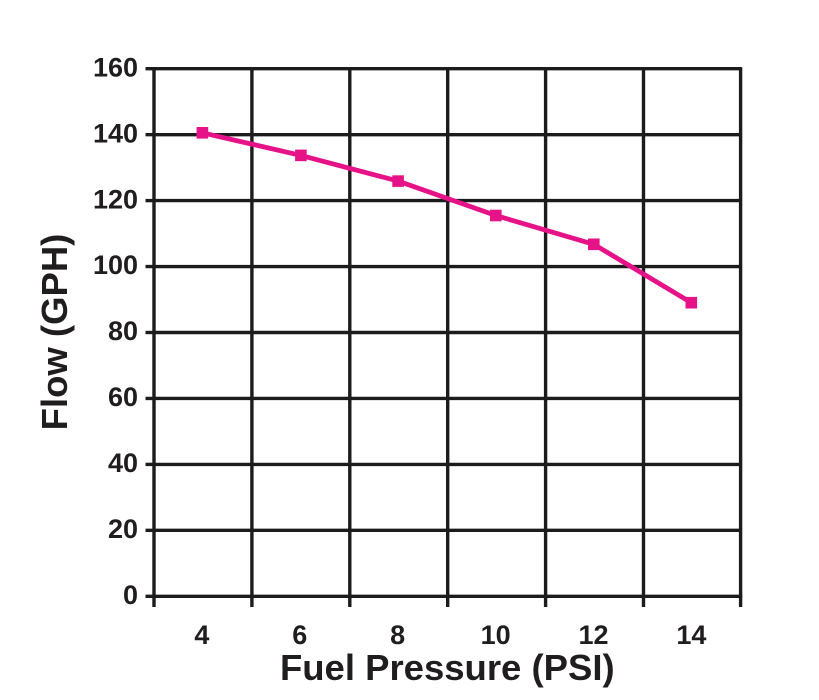 The image size is (819, 700). What do you see at coordinates (115, 67) in the screenshot?
I see `svg-text: 160` at bounding box center [115, 67].